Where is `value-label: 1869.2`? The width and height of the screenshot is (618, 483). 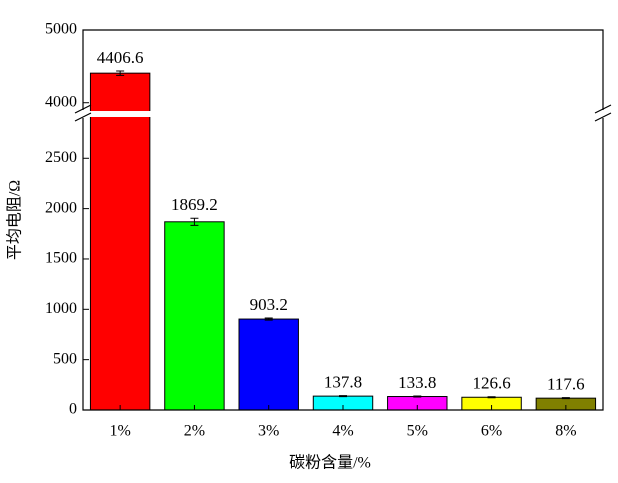 value-label: 1869.2 is located at coordinates (194, 204).